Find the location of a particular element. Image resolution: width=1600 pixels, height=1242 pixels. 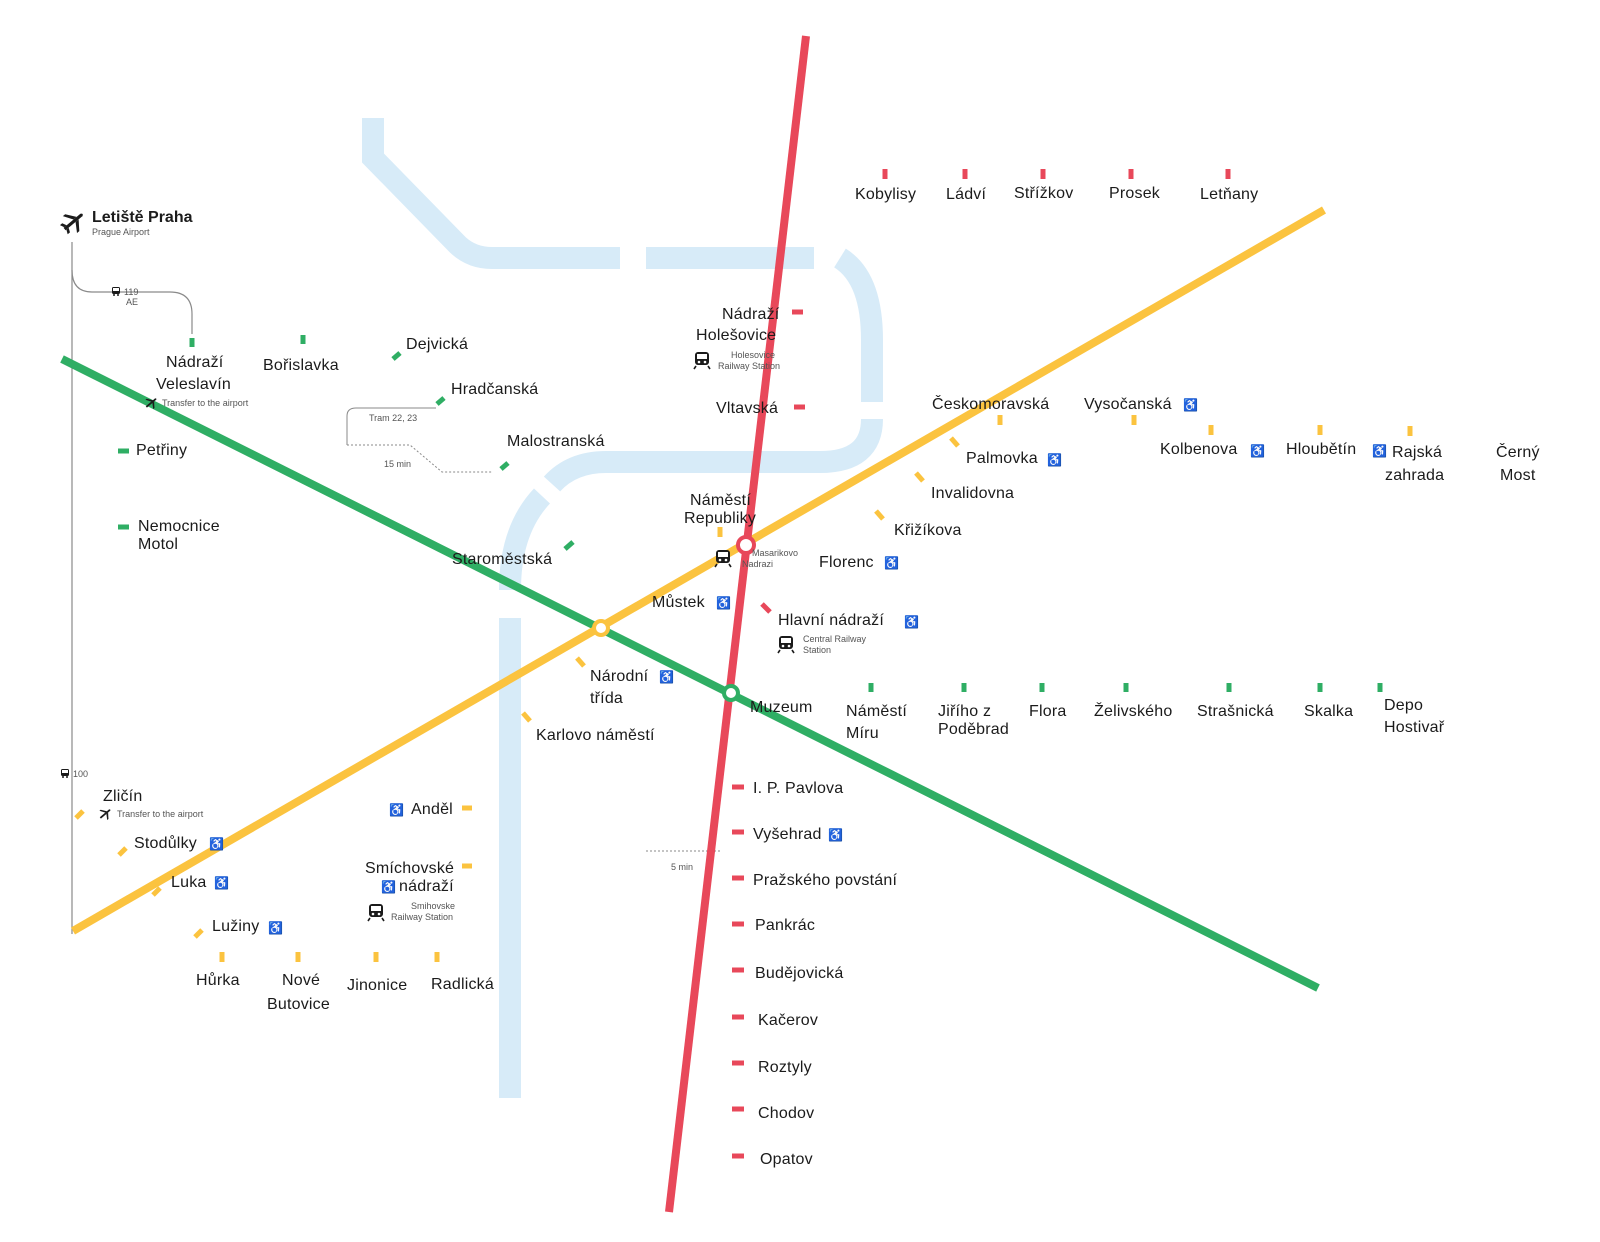

station-hradcanska: Hradčanská is located at coordinates (494, 389).